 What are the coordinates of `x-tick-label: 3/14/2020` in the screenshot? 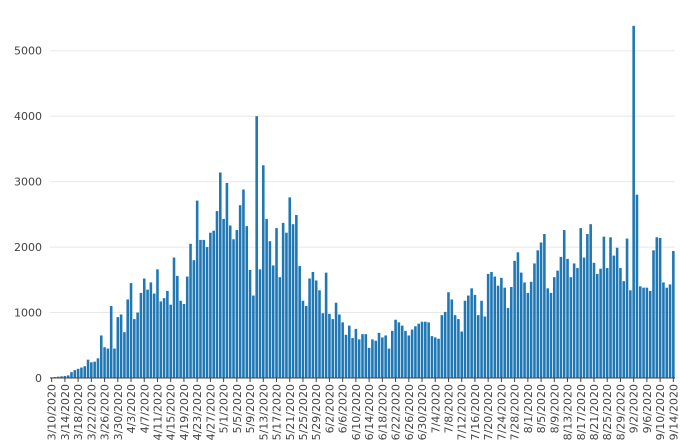 It's located at (65, 412).